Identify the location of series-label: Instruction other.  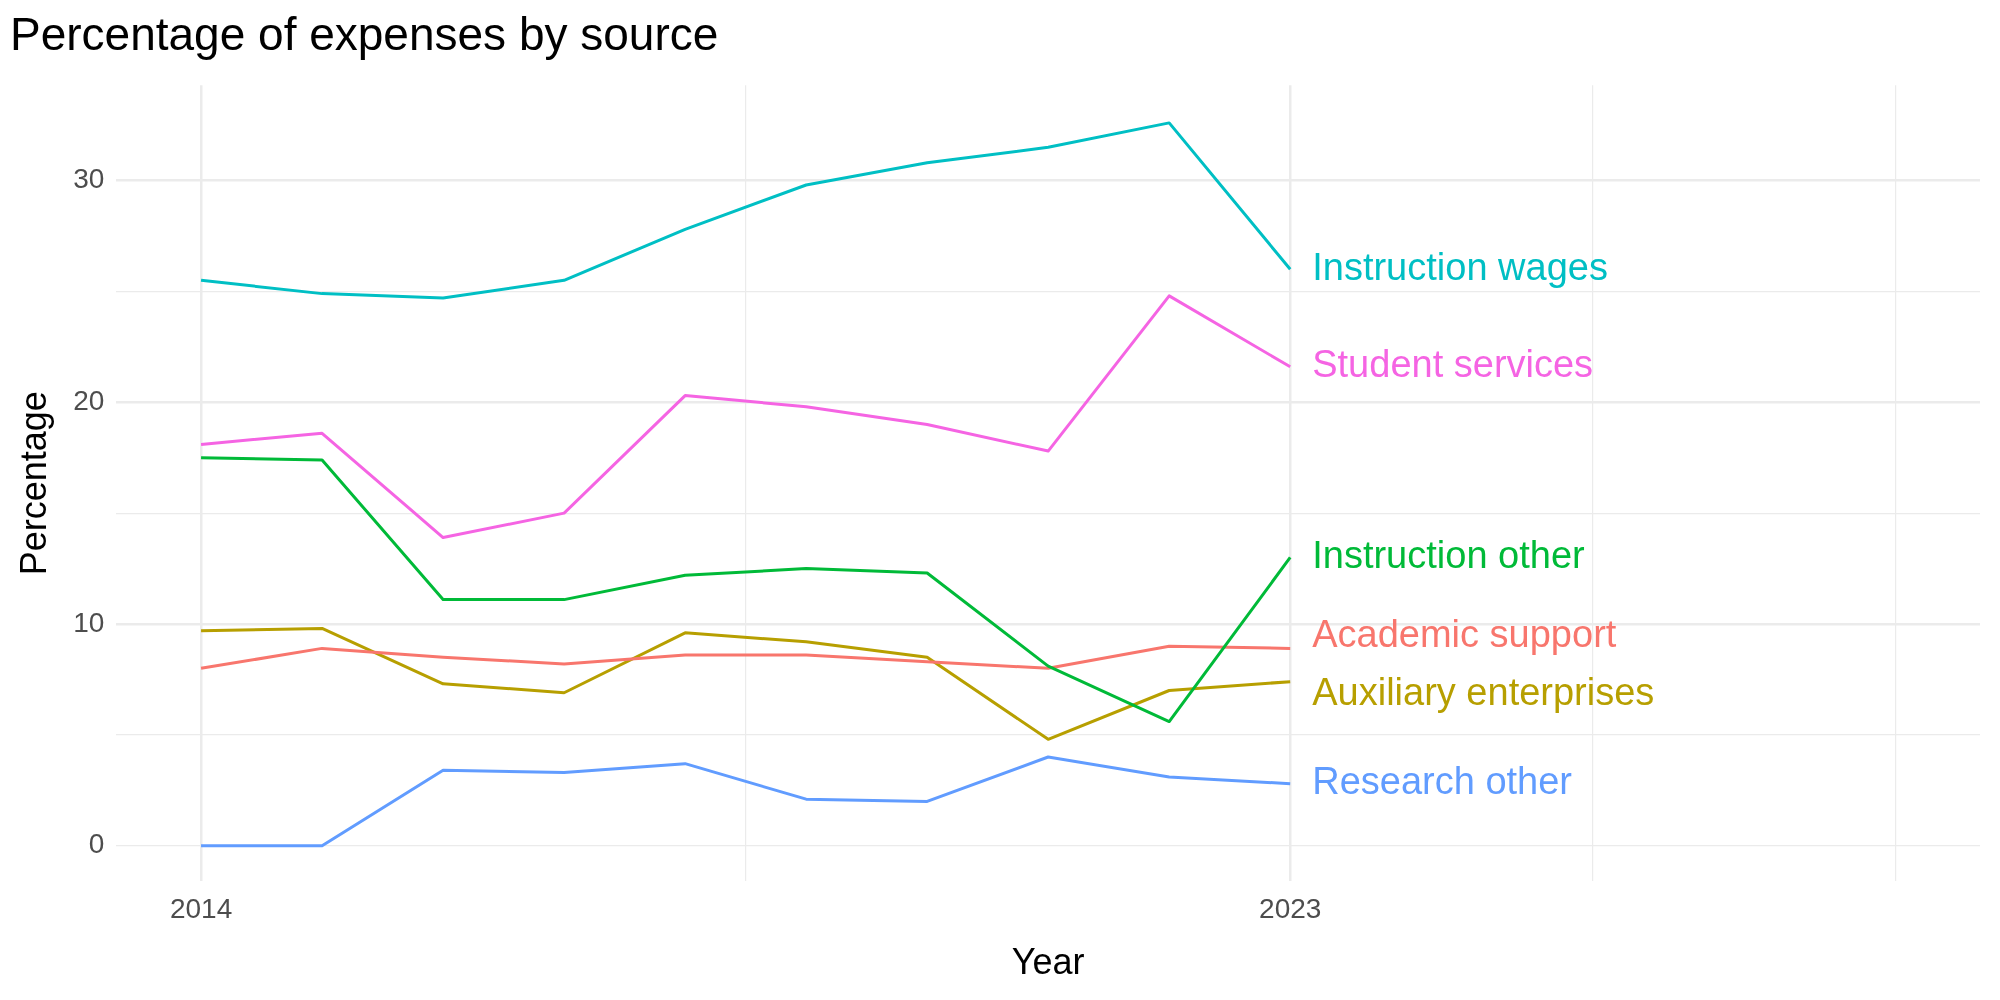
(1449, 554).